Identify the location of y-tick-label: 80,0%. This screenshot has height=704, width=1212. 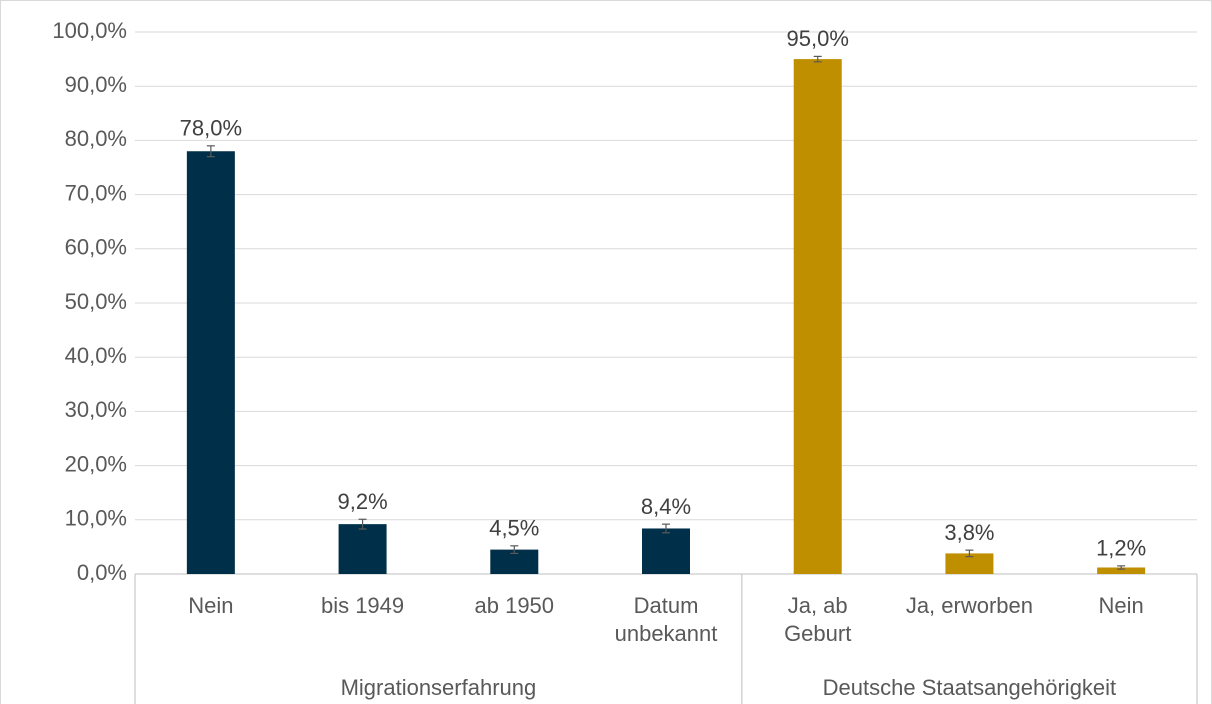
(96, 138).